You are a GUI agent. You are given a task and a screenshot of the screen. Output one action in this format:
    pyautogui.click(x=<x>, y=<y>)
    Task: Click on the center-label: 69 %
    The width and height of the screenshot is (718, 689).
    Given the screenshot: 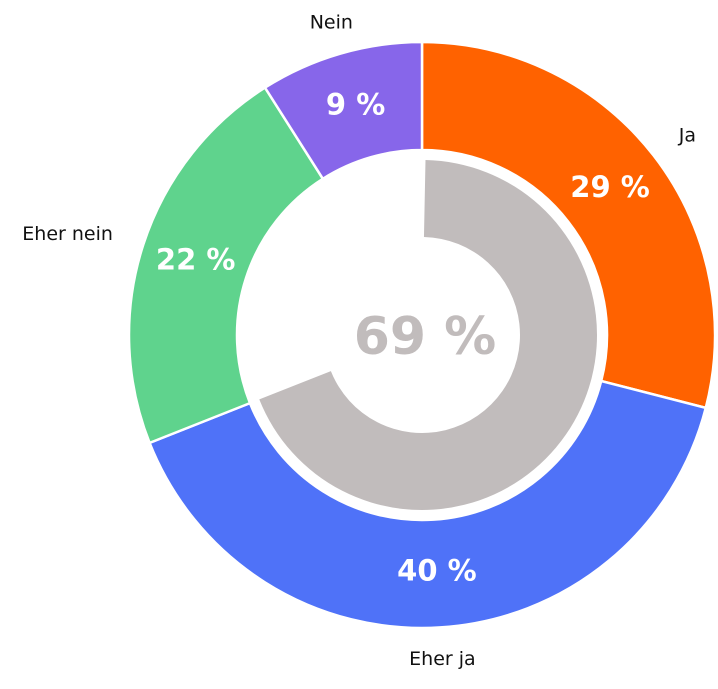 What is the action you would take?
    pyautogui.click(x=425, y=337)
    